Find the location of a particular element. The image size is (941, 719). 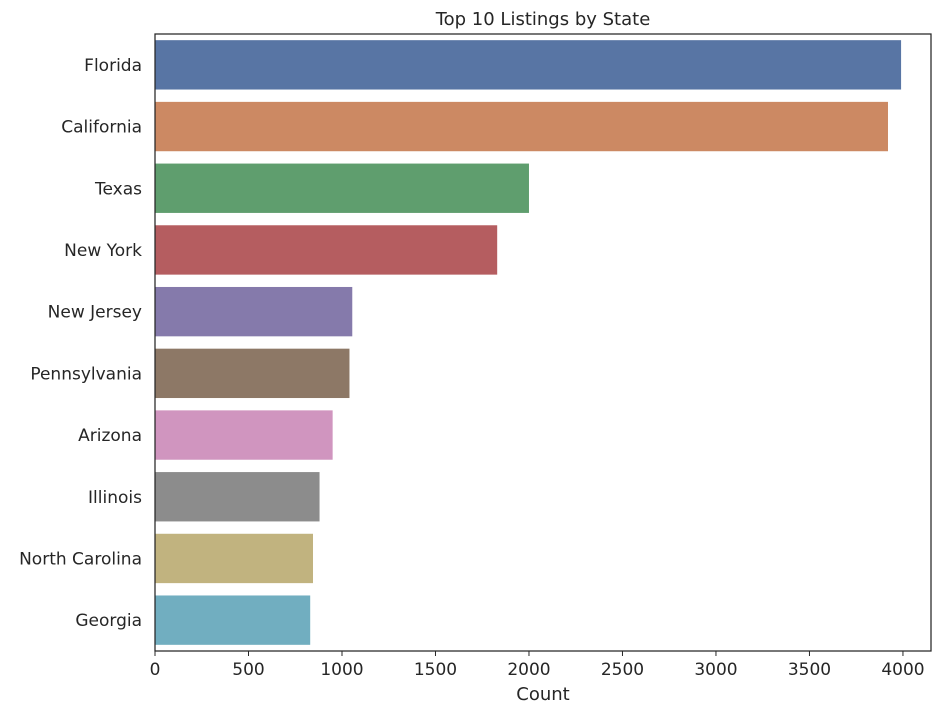

x-tick-label: 500 is located at coordinates (248, 670).